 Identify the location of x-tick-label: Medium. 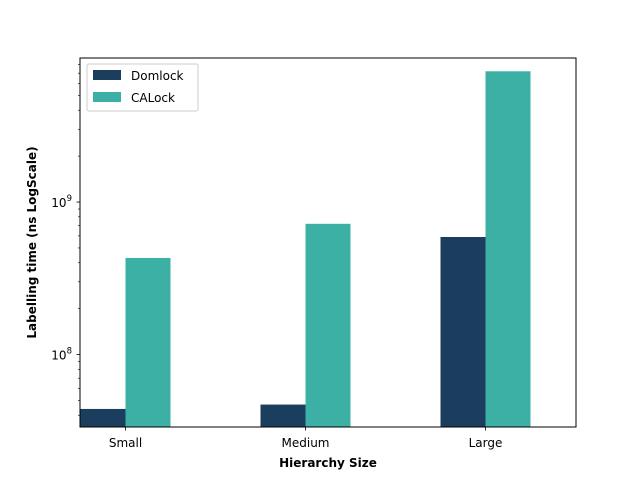
(306, 443).